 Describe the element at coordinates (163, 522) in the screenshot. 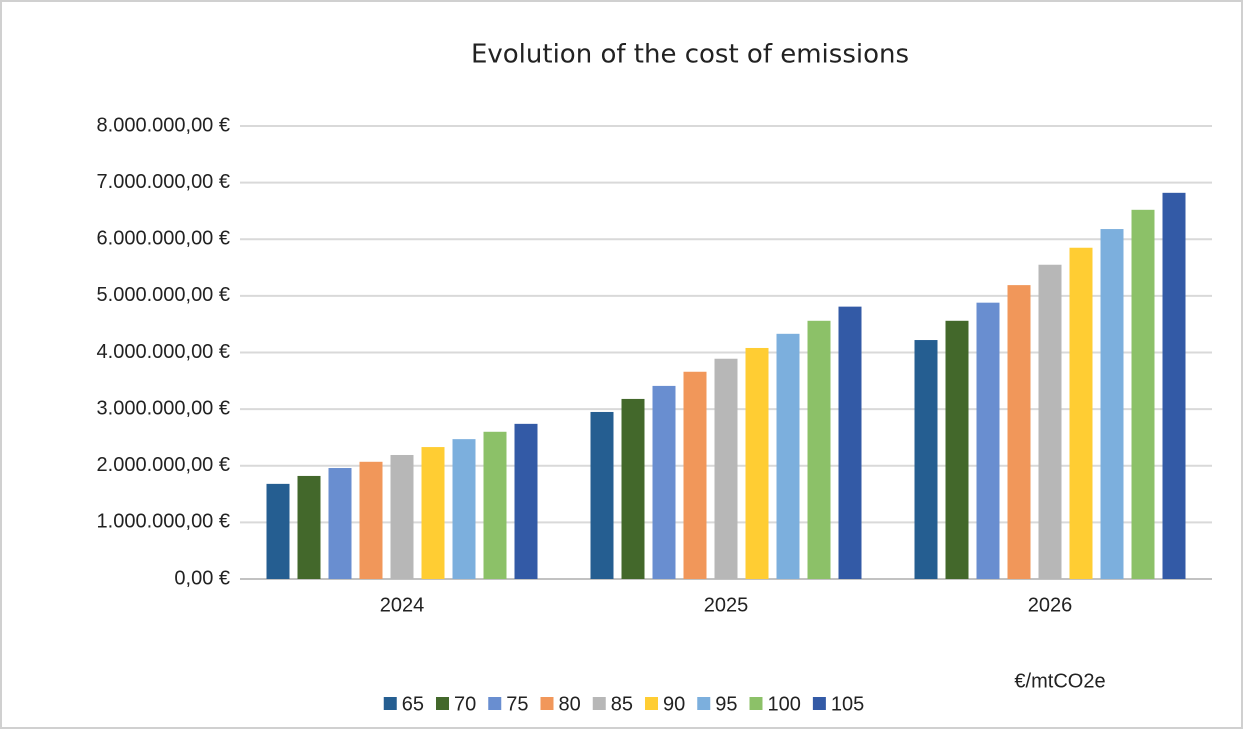

I see `y-tick-label: 1.000.000,00 €` at that location.